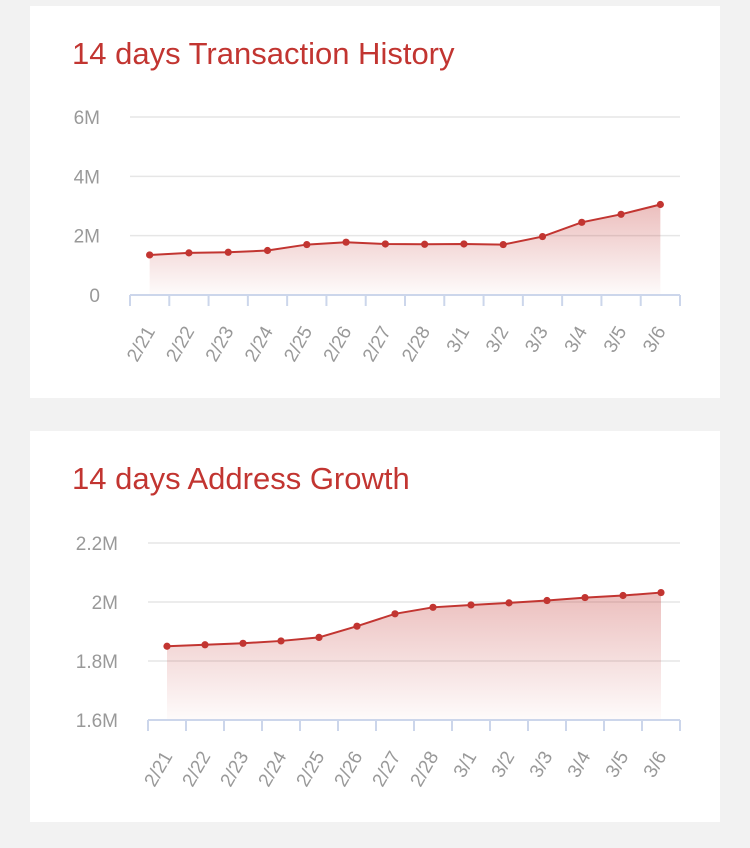  I want to click on tx-x-tick-label: 3/5, so click(615, 339).